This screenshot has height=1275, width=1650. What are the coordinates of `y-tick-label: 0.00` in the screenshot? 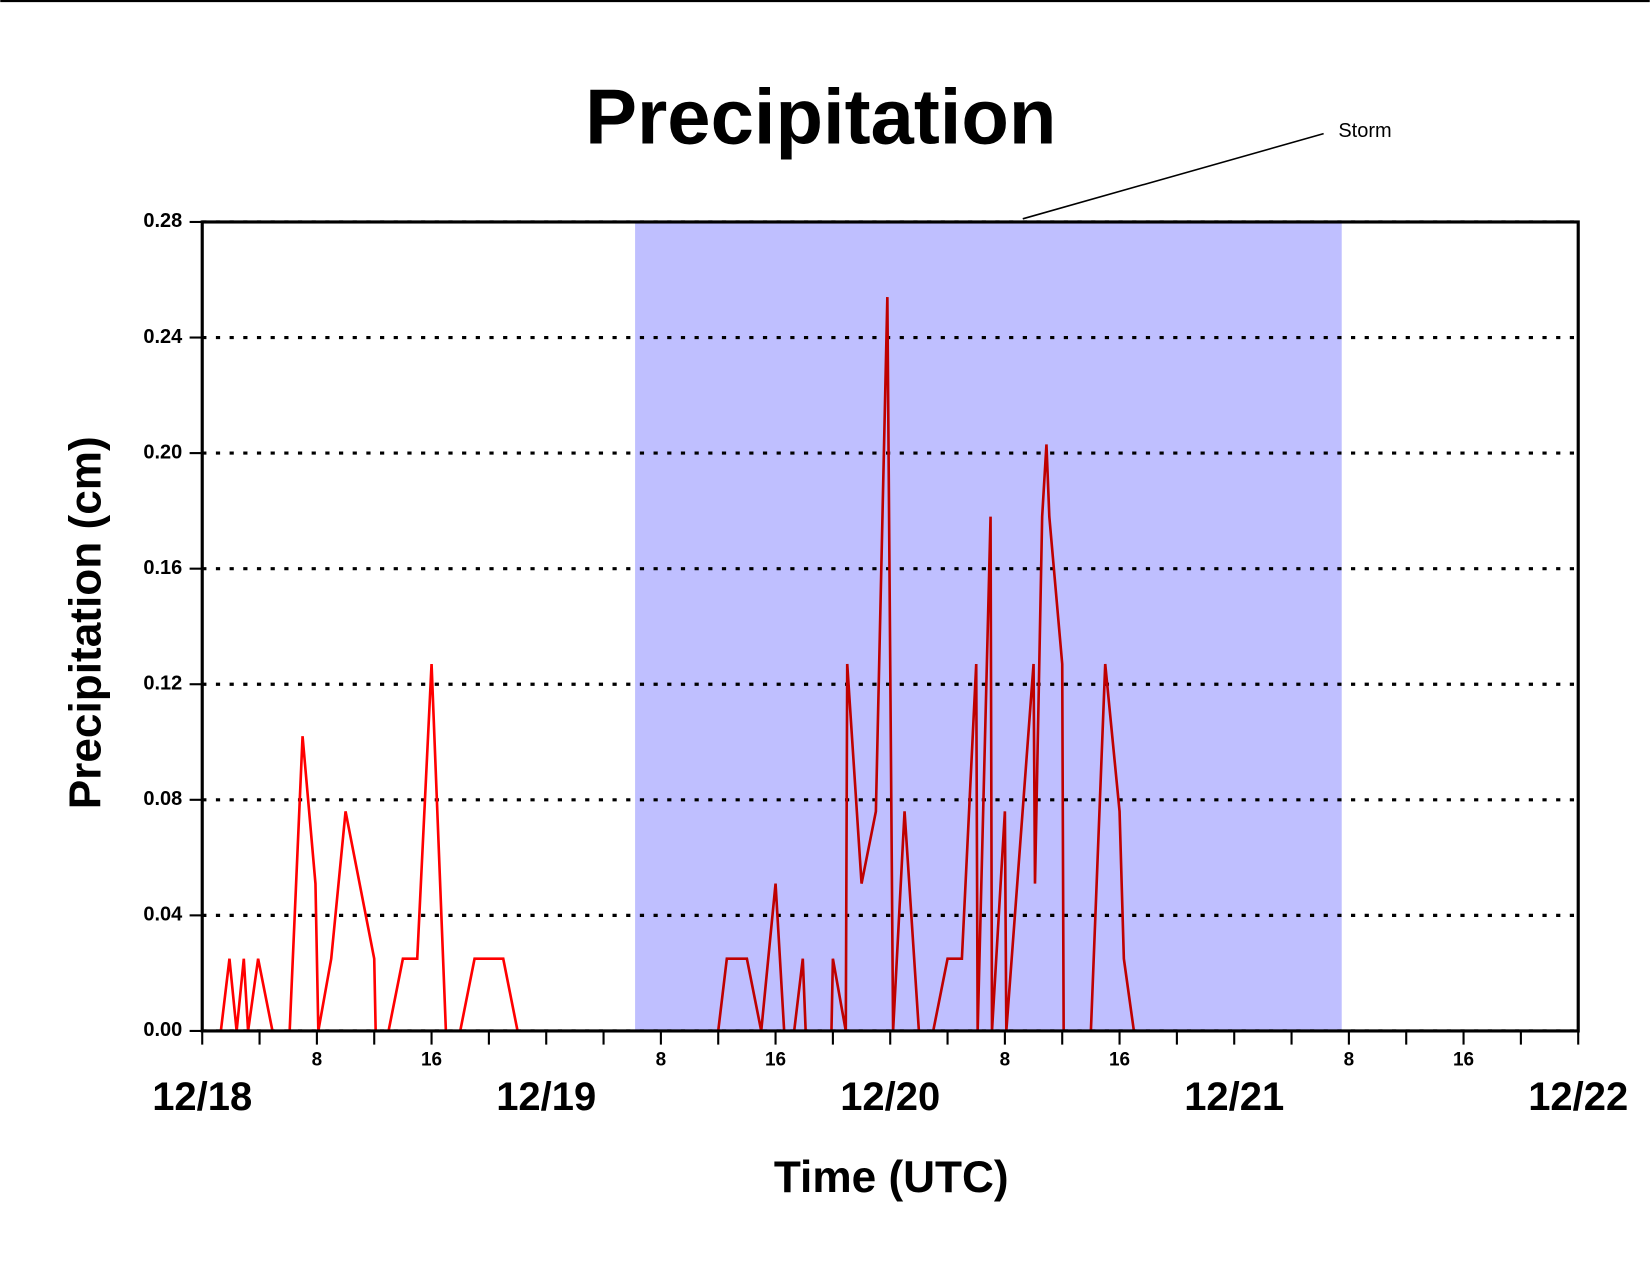 It's located at (162, 1030).